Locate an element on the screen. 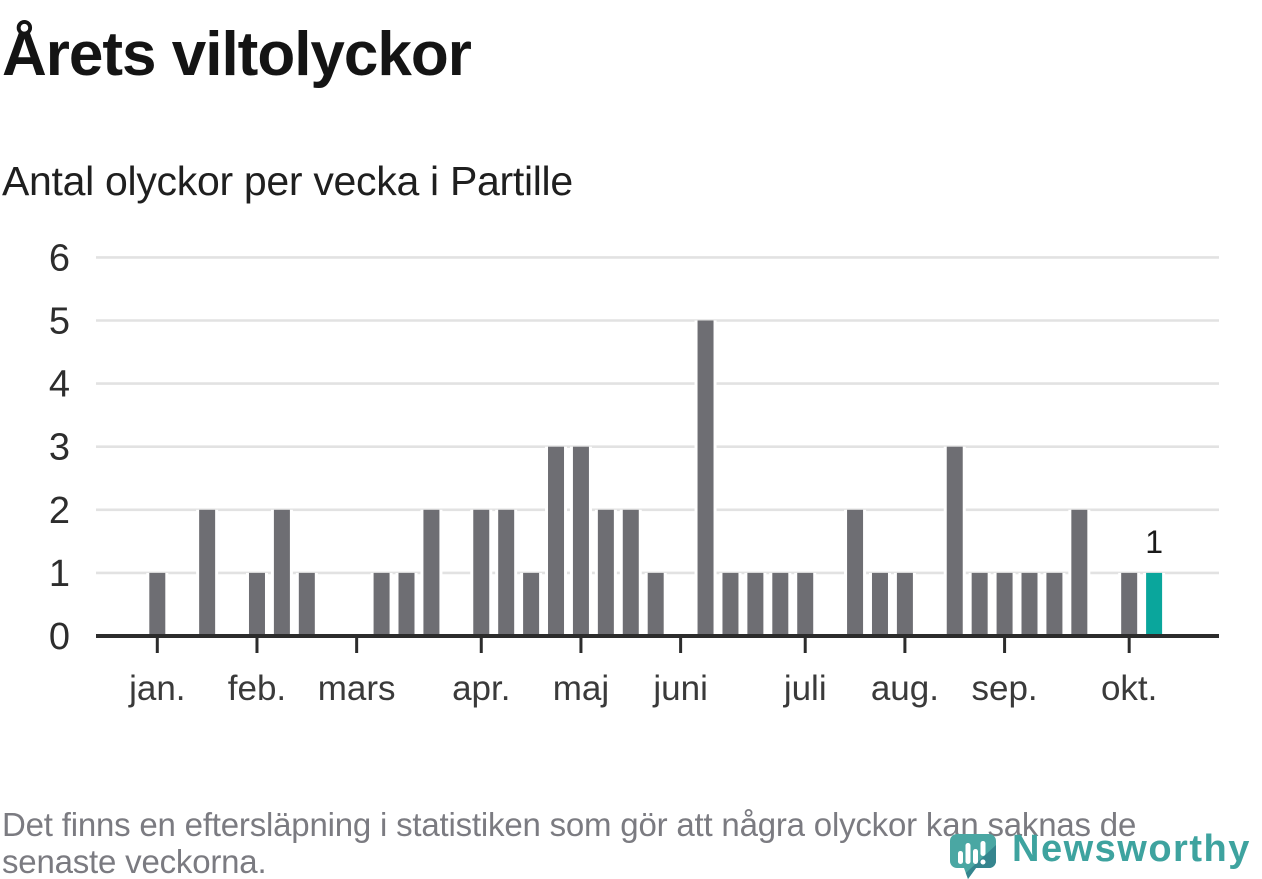 The width and height of the screenshot is (1262, 879). chart-subtitle: Antal olyckor per vecka i Partille is located at coordinates (287, 181).